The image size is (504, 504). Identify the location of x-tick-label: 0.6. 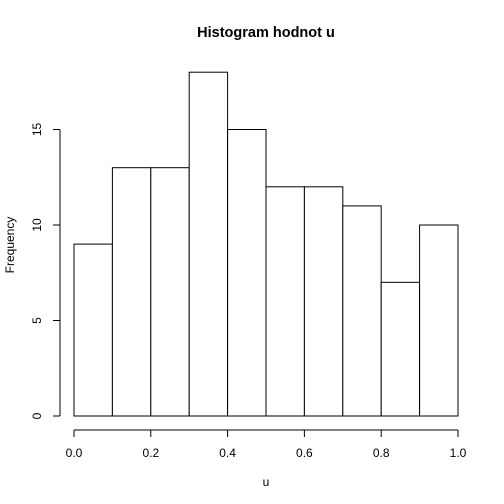
(304, 453).